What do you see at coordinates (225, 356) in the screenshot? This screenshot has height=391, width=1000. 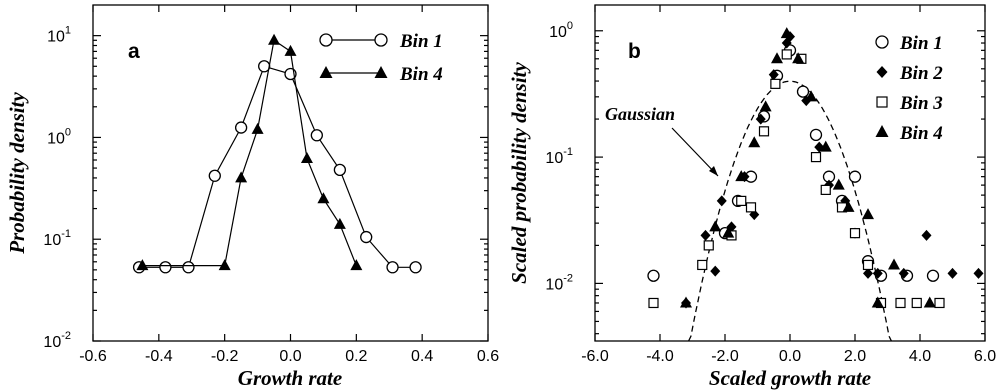 I see `x-tick-label: -0.2` at bounding box center [225, 356].